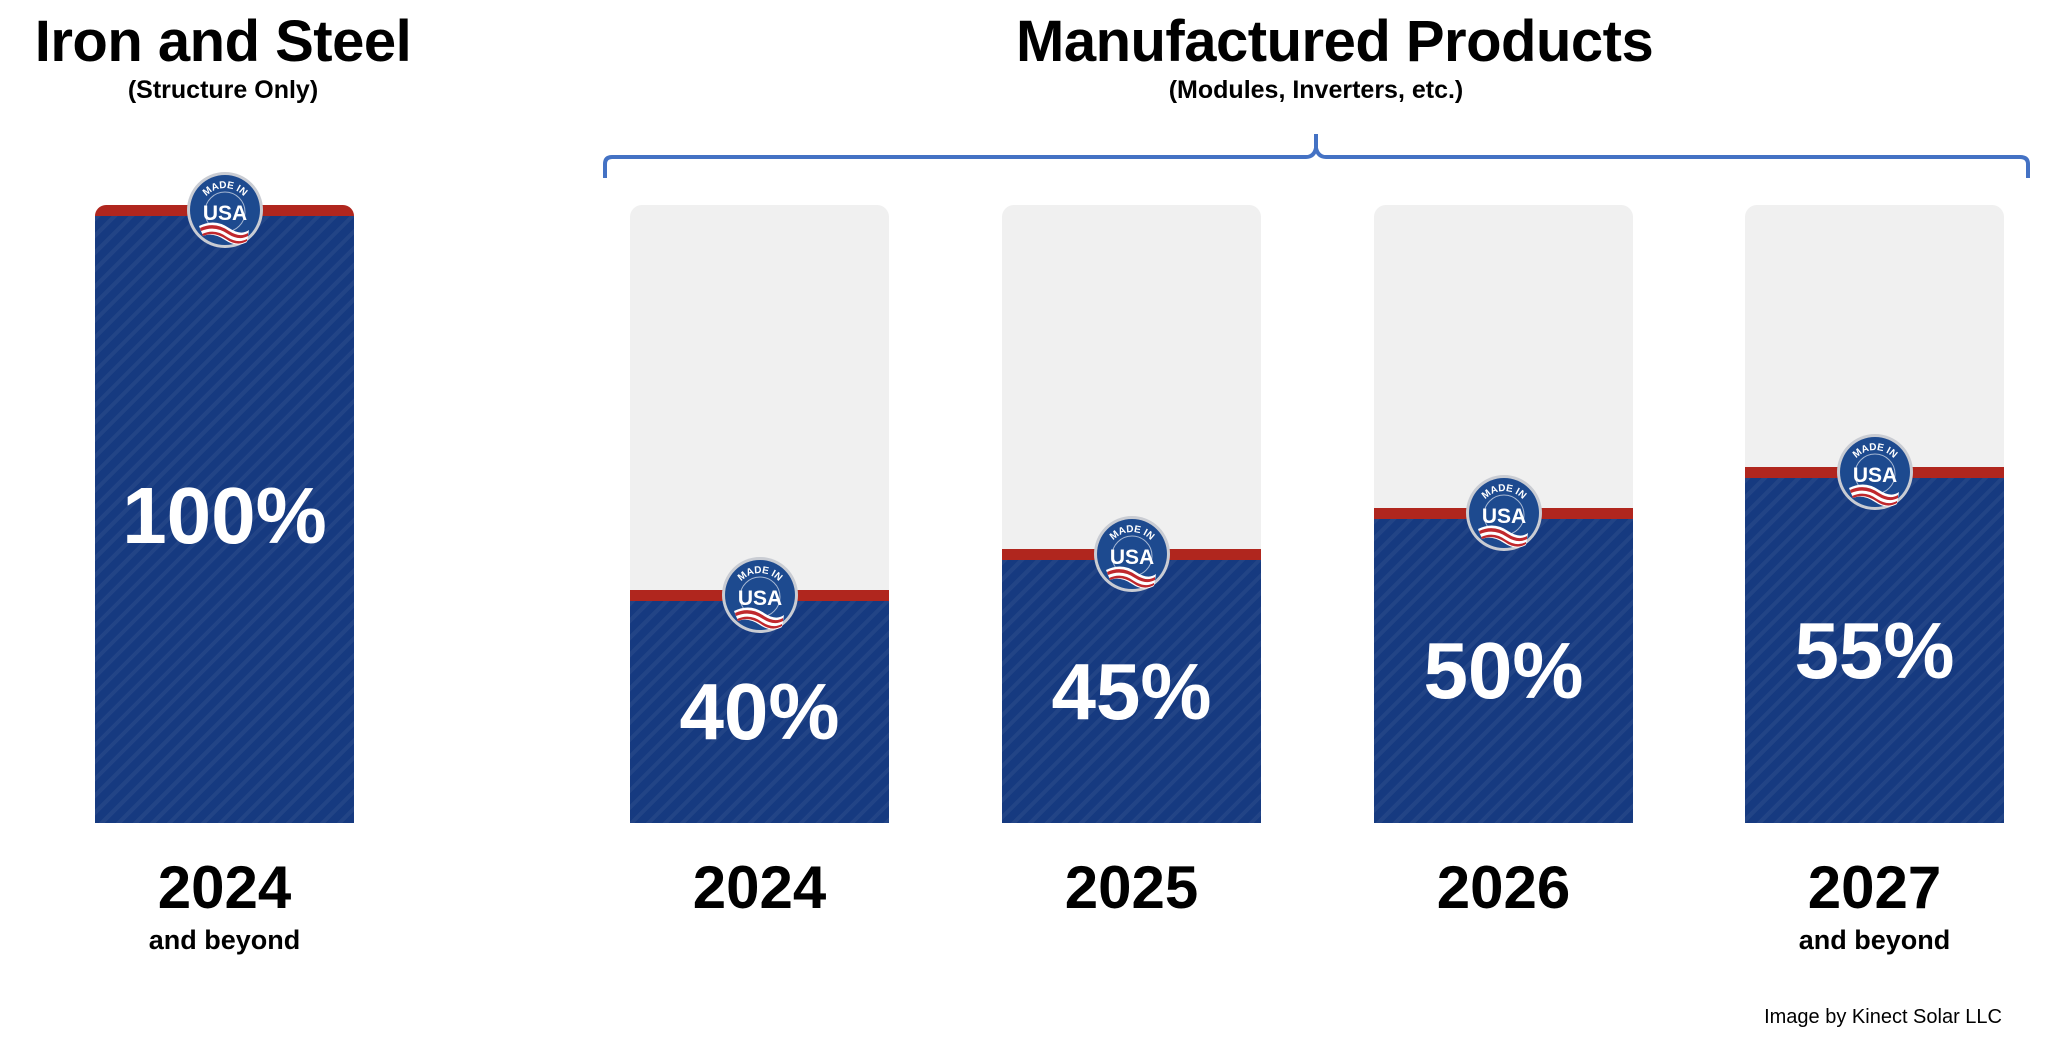  I want to click on value-label: 50%, so click(1503, 670).